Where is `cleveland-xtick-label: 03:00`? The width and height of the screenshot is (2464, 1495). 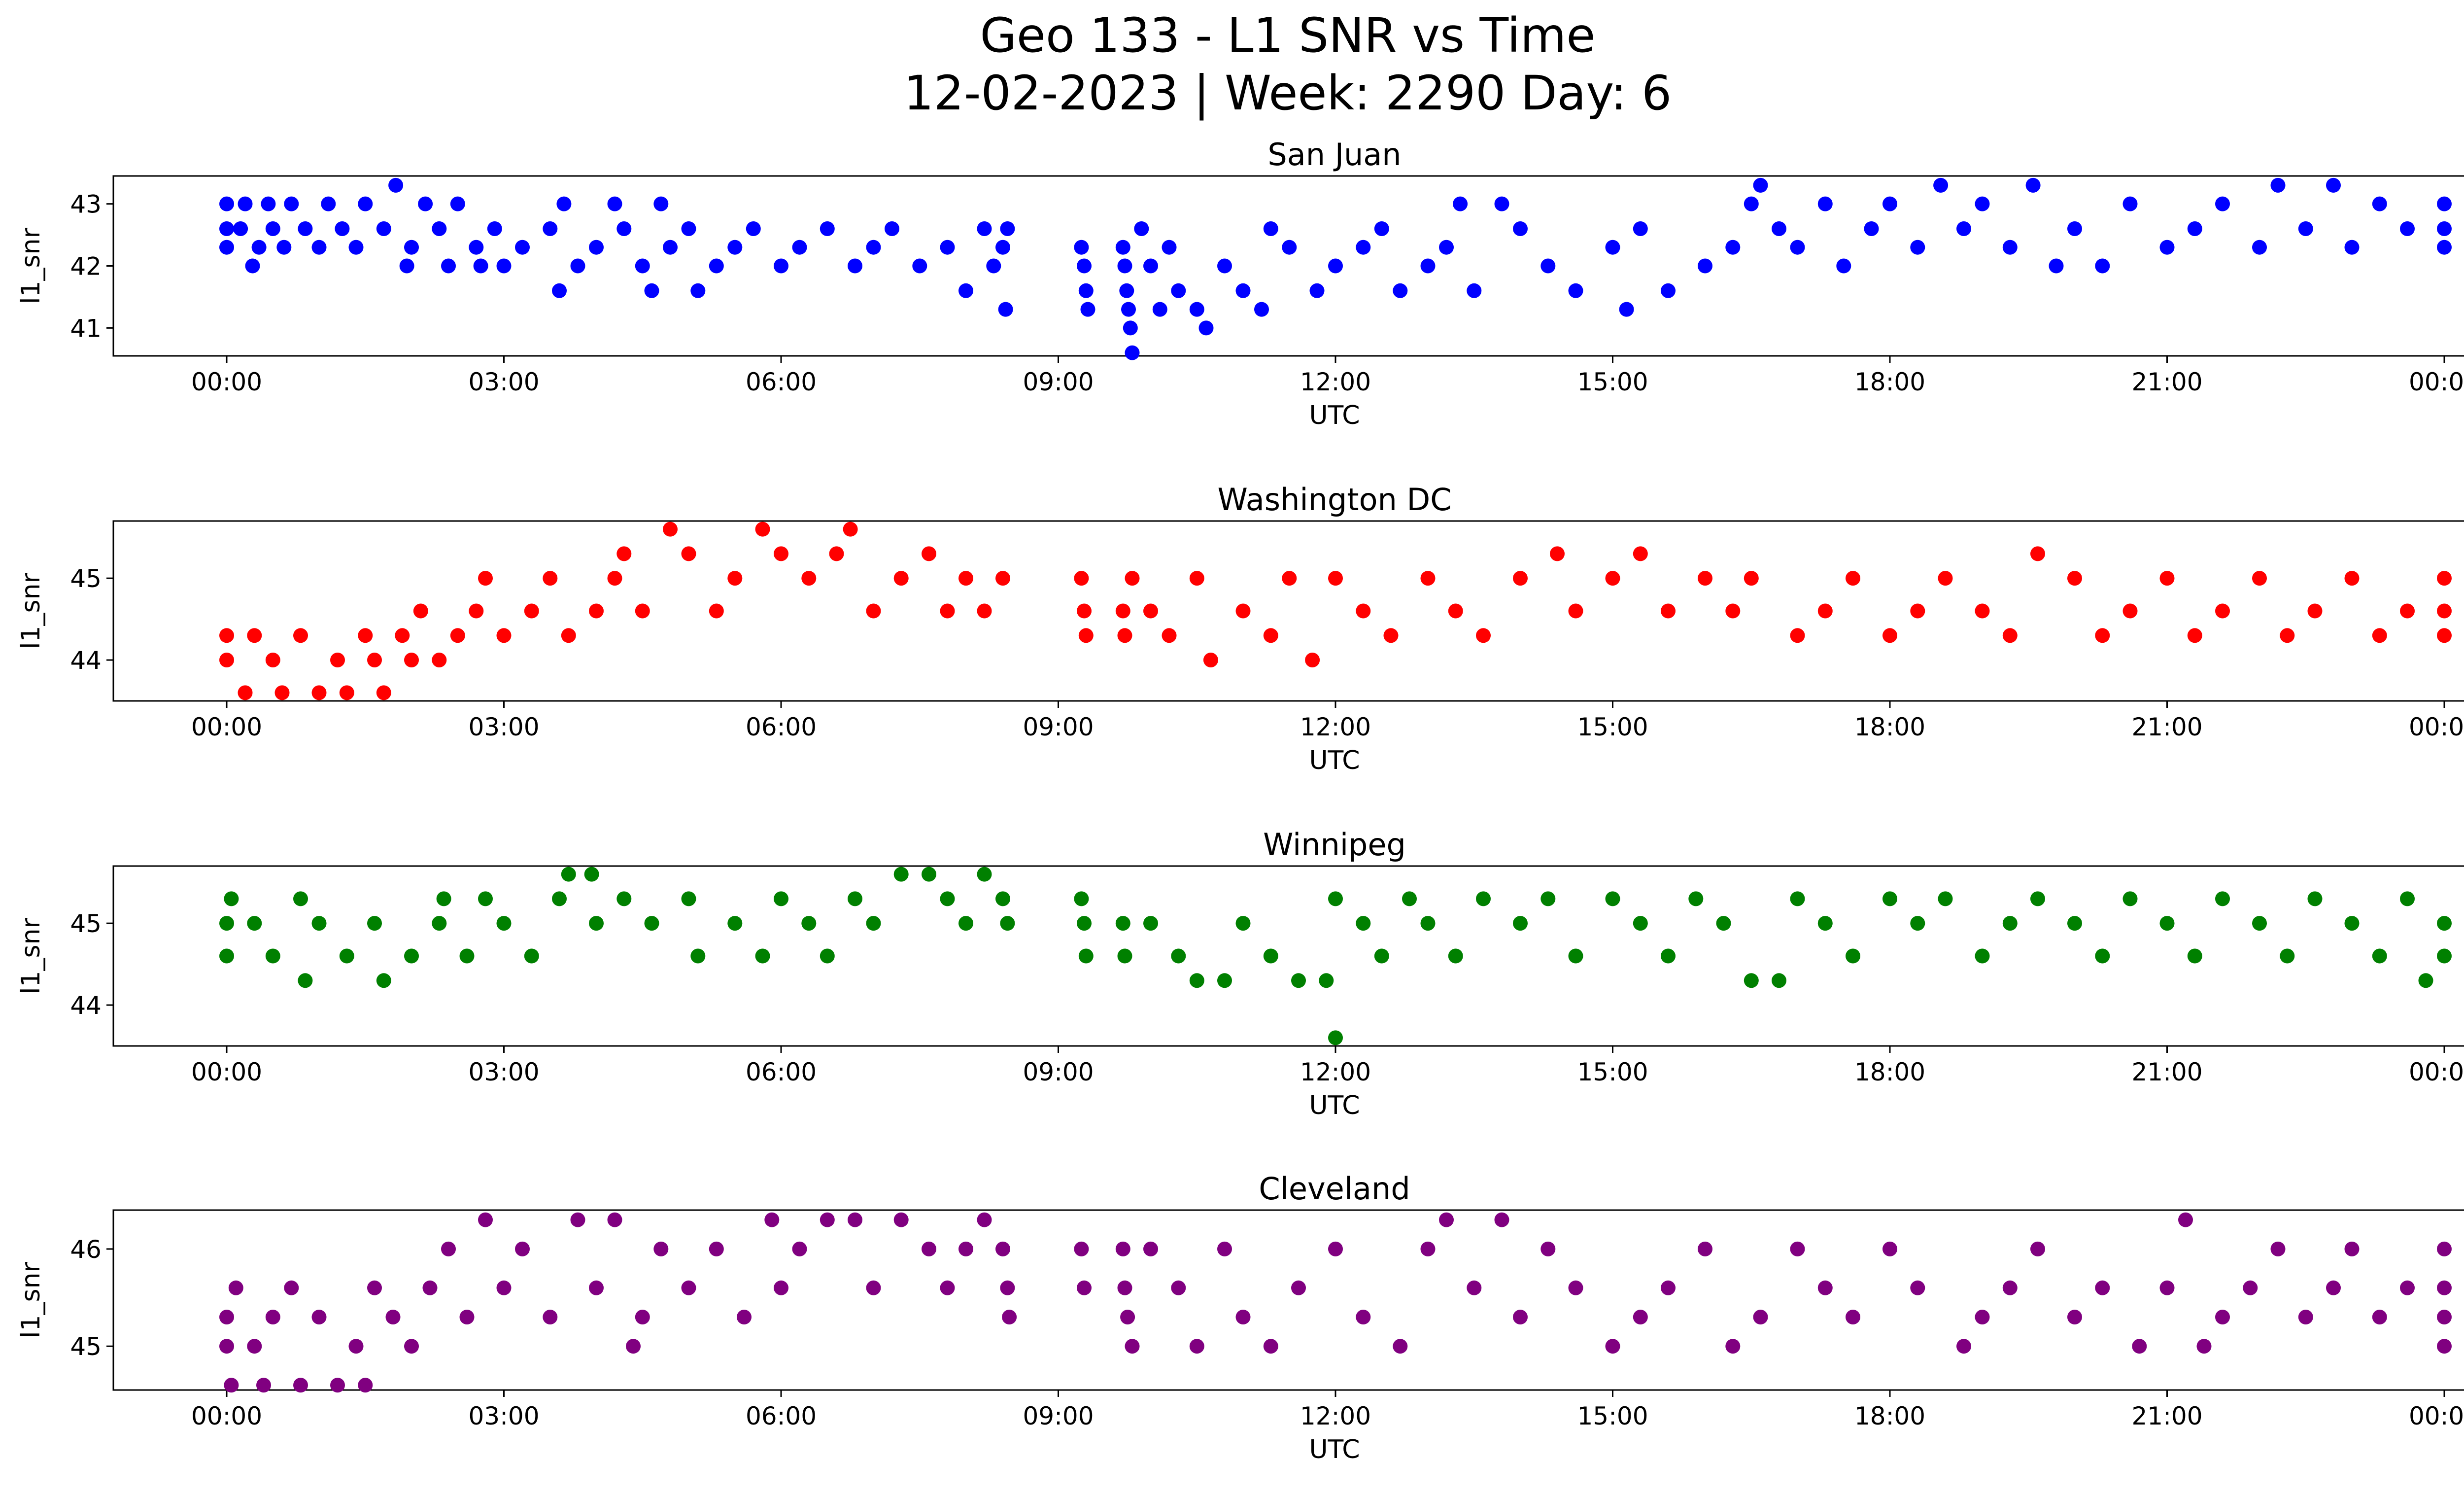 cleveland-xtick-label: 03:00 is located at coordinates (503, 1416).